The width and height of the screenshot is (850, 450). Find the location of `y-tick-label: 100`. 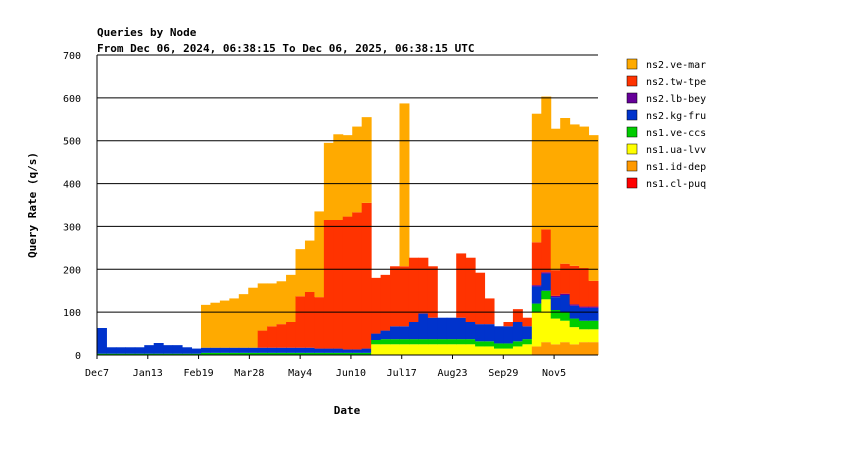

y-tick-label: 100 is located at coordinates (72, 313).